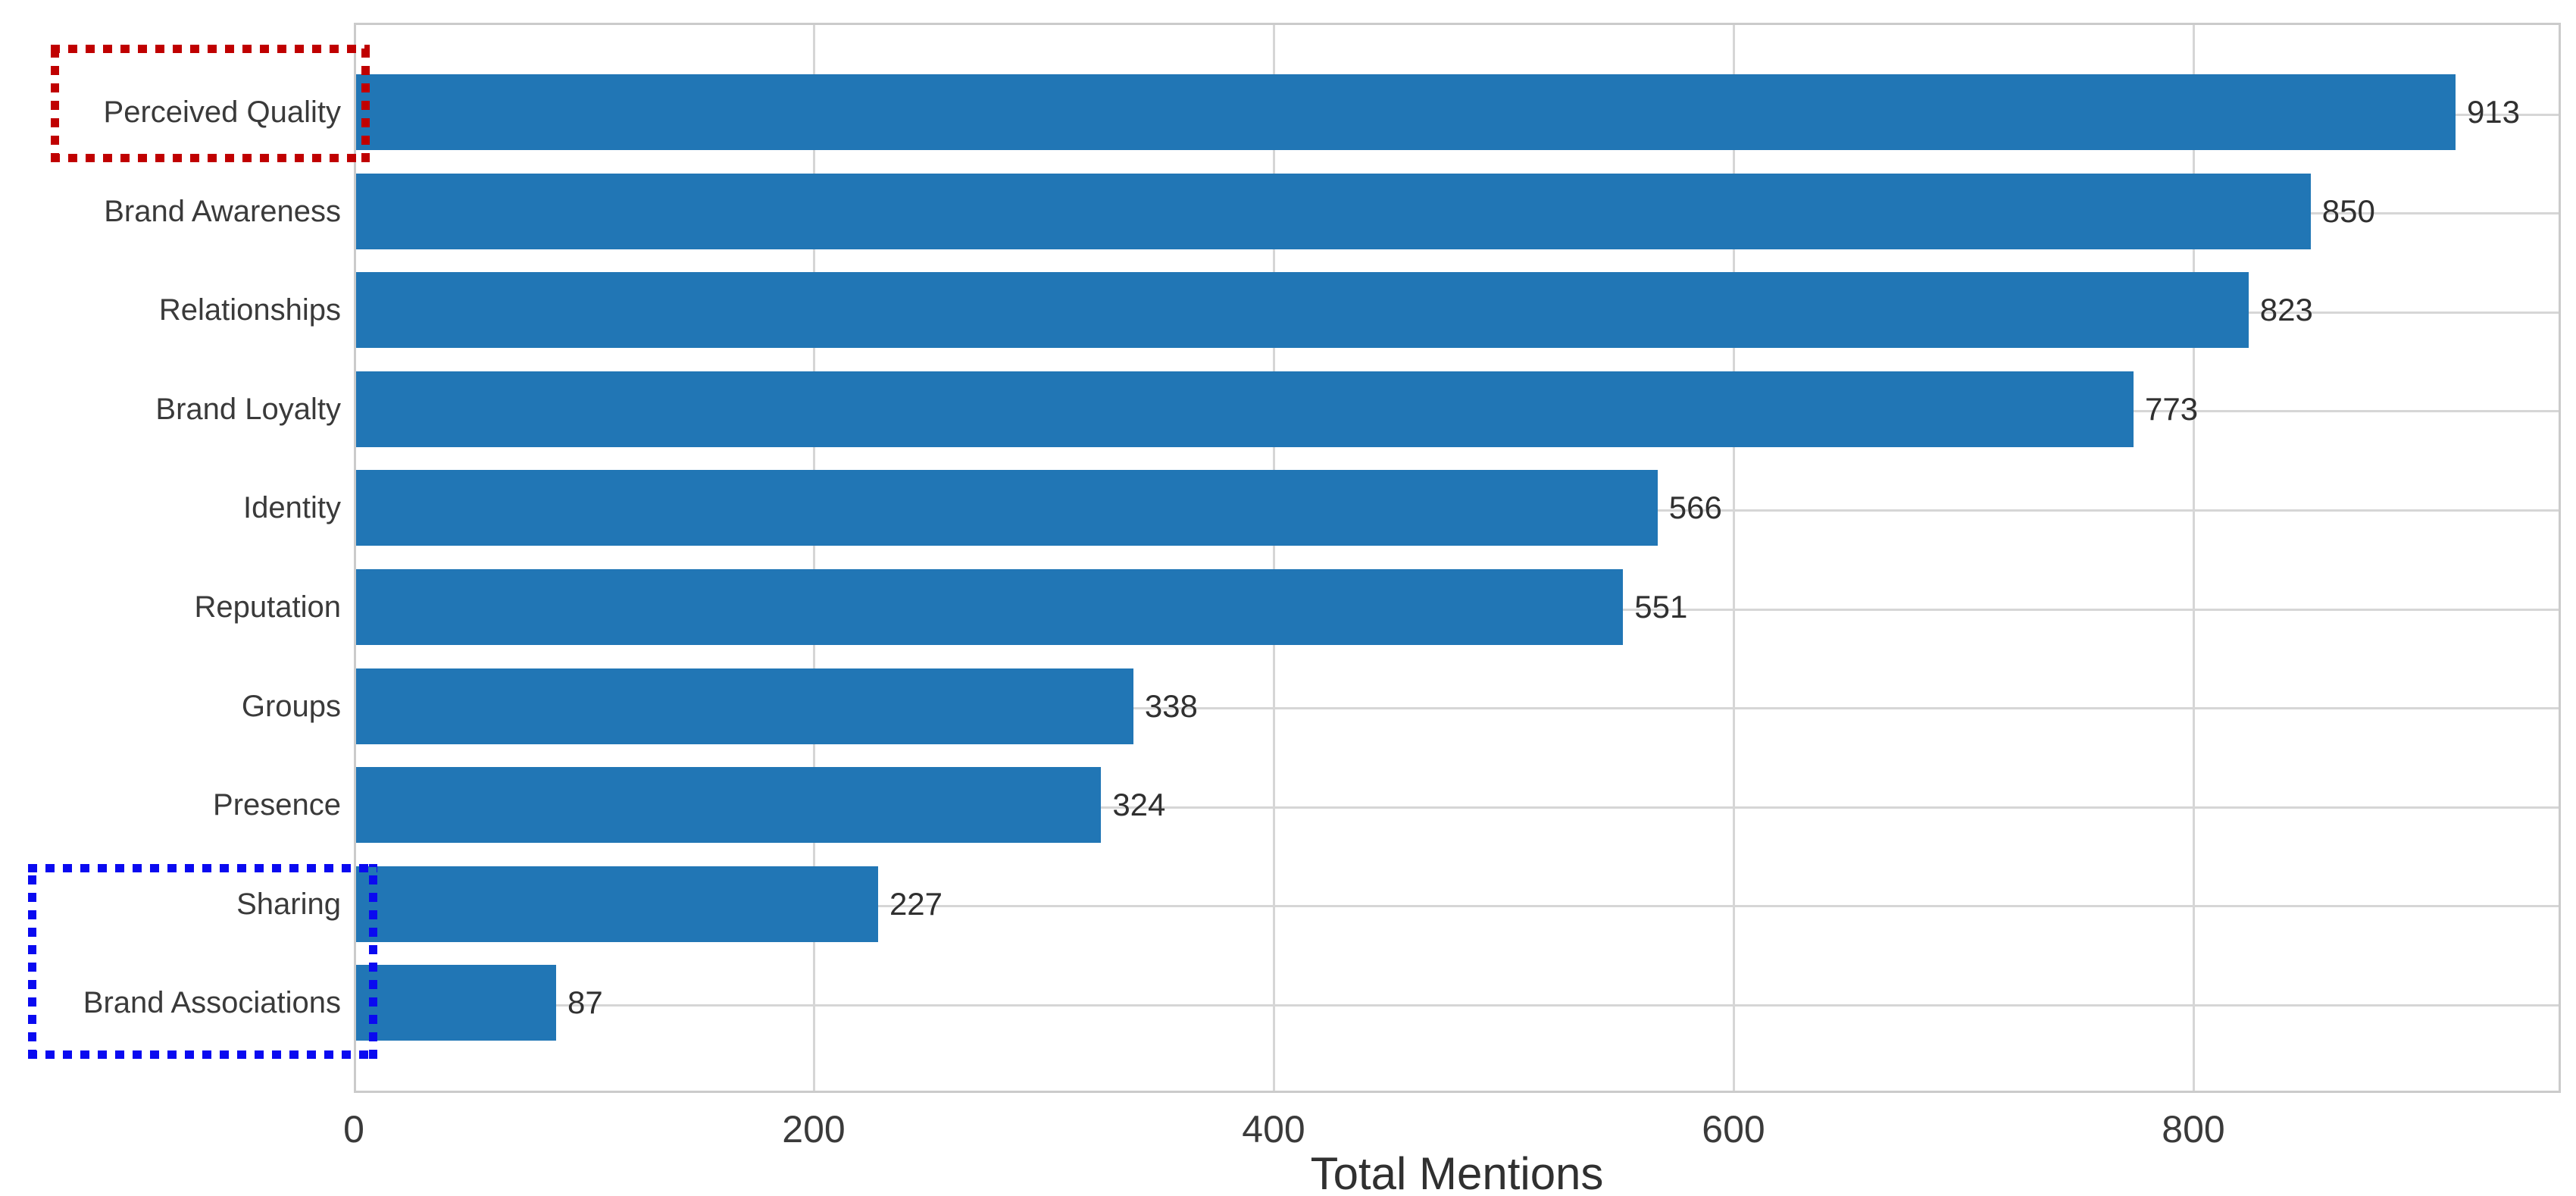  What do you see at coordinates (1457, 1172) in the screenshot?
I see `x-axis-title: Total Mentions` at bounding box center [1457, 1172].